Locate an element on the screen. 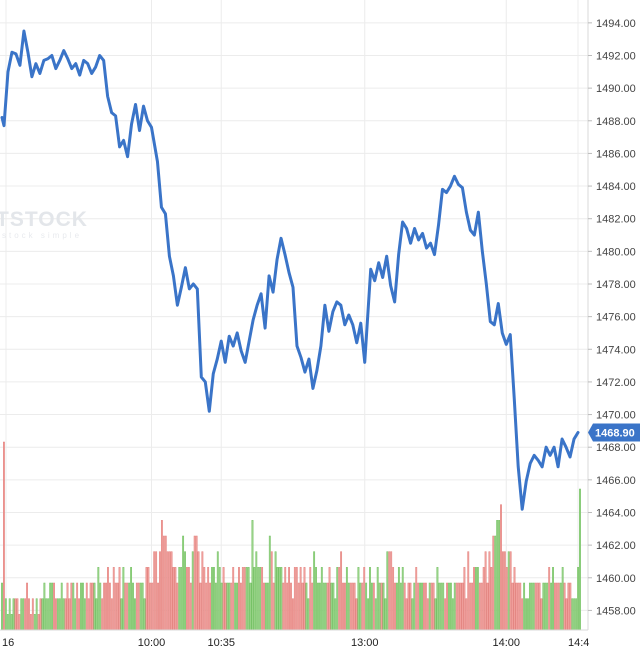 This screenshot has width=640, height=649. y-tick-label: 1468.00 is located at coordinates (616, 448).